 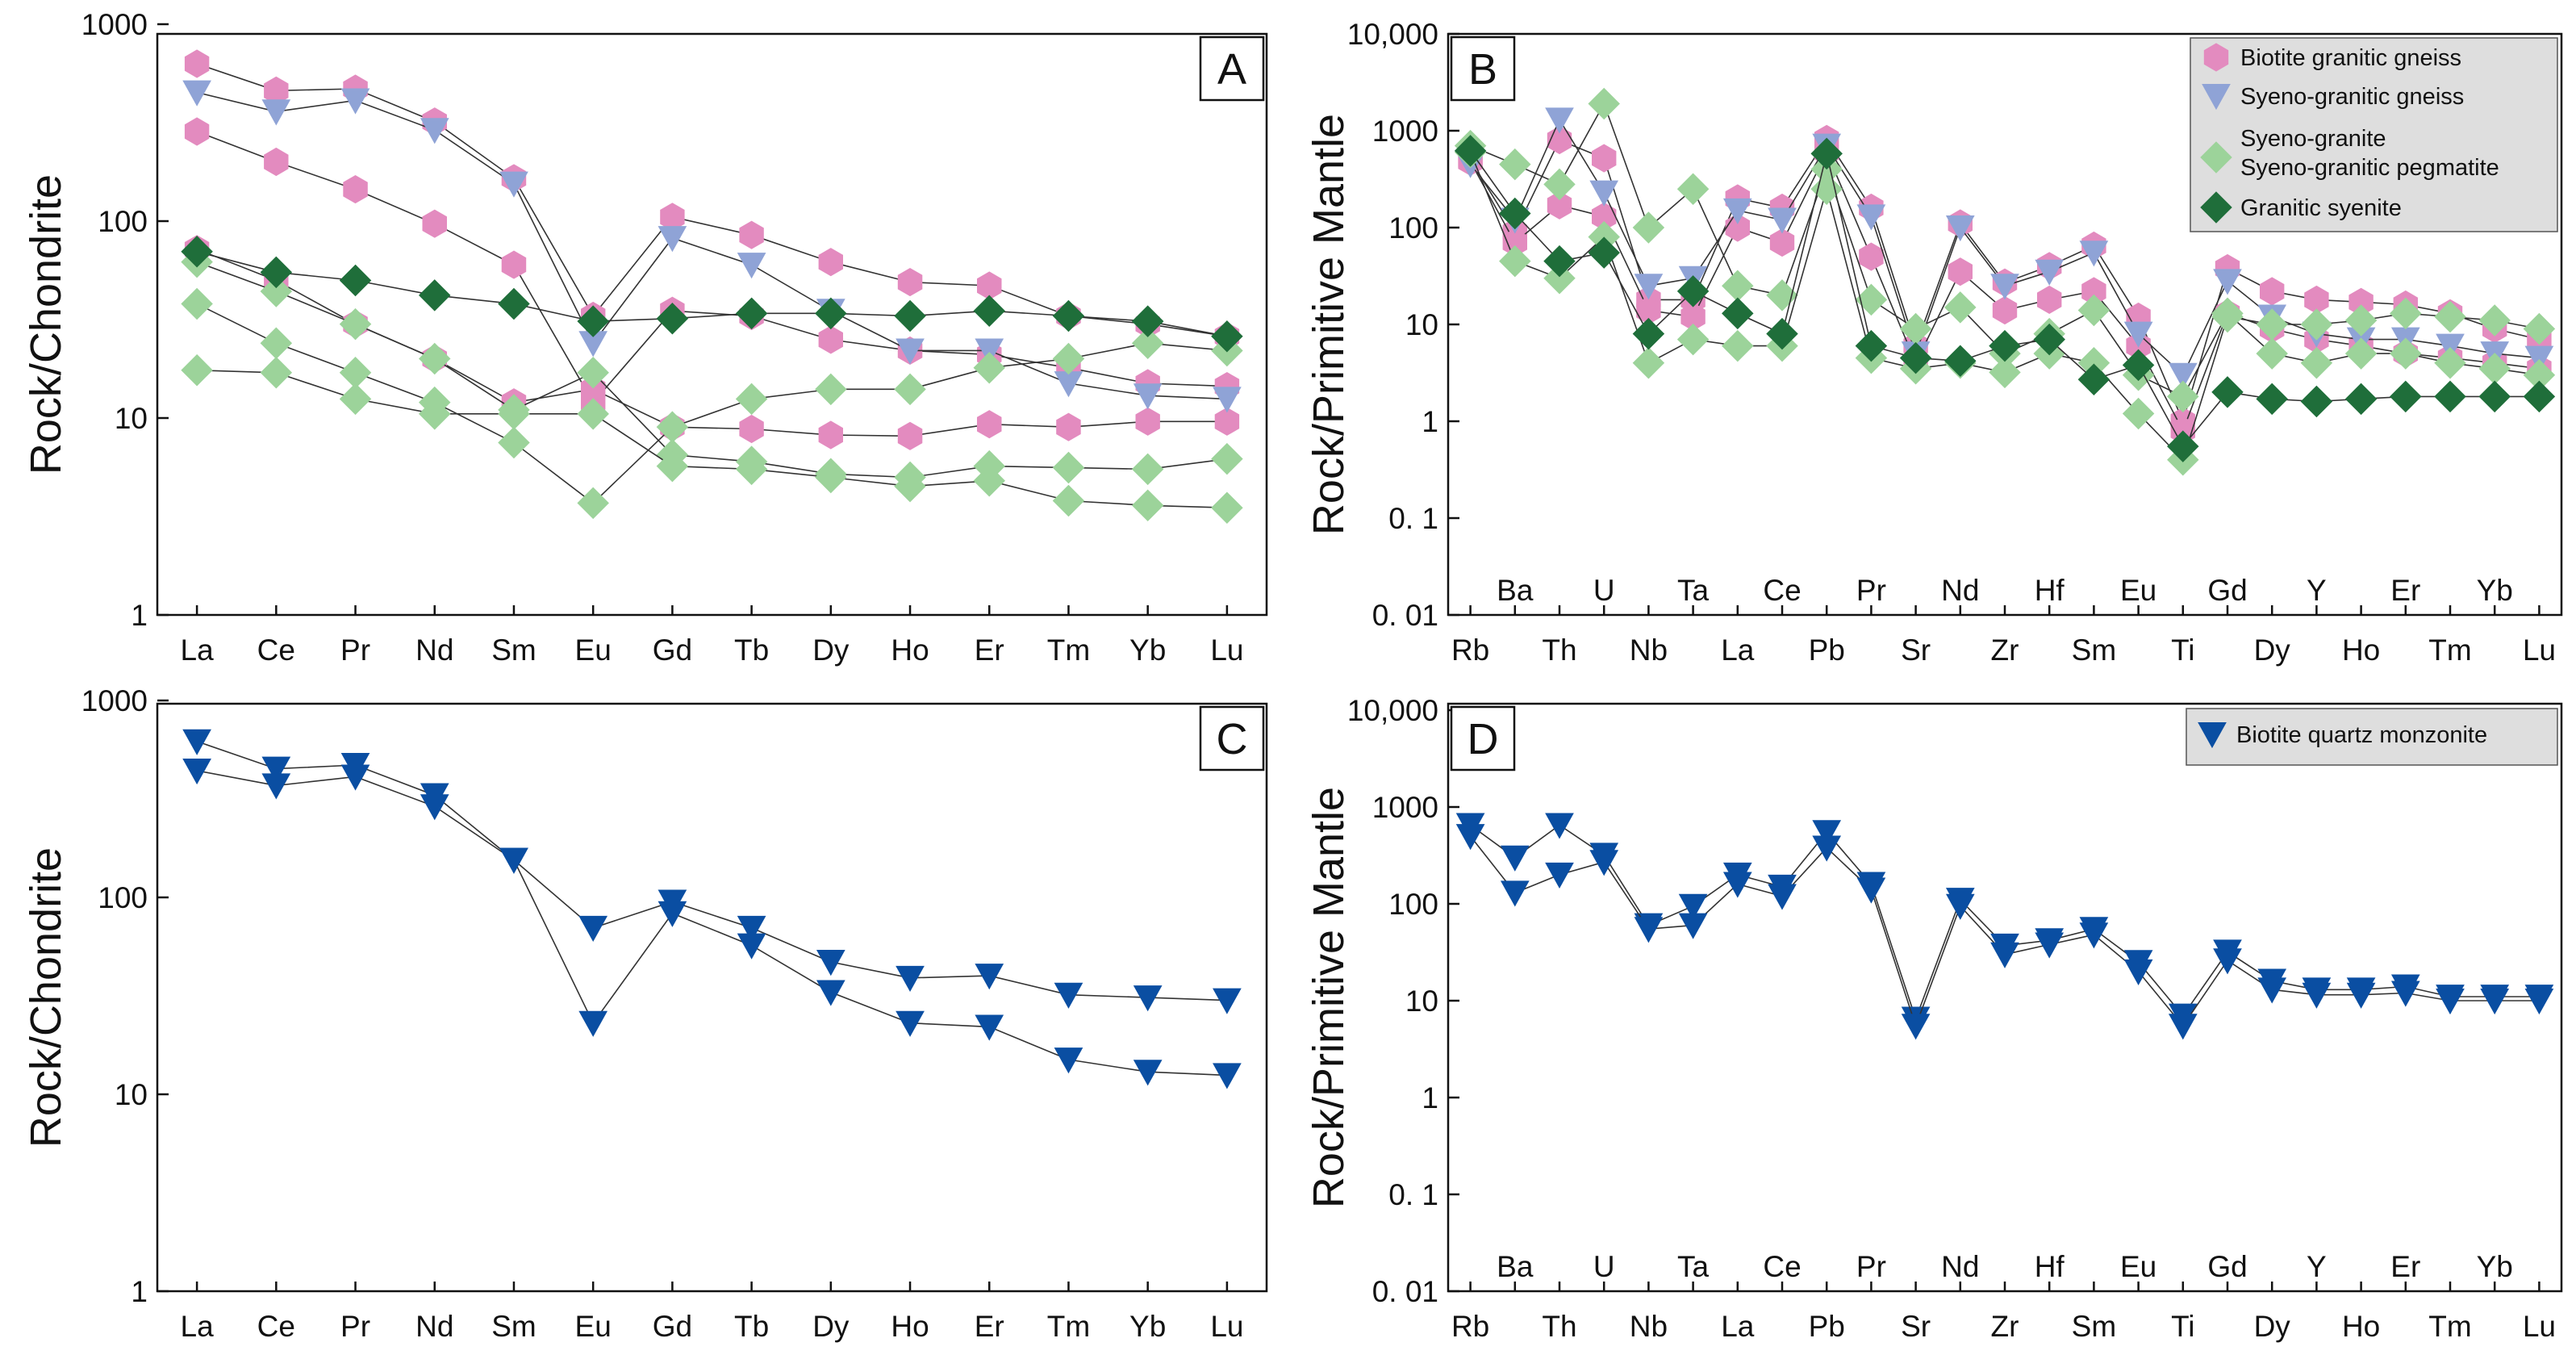 I want to click on panel-label: D, so click(x=1483, y=739).